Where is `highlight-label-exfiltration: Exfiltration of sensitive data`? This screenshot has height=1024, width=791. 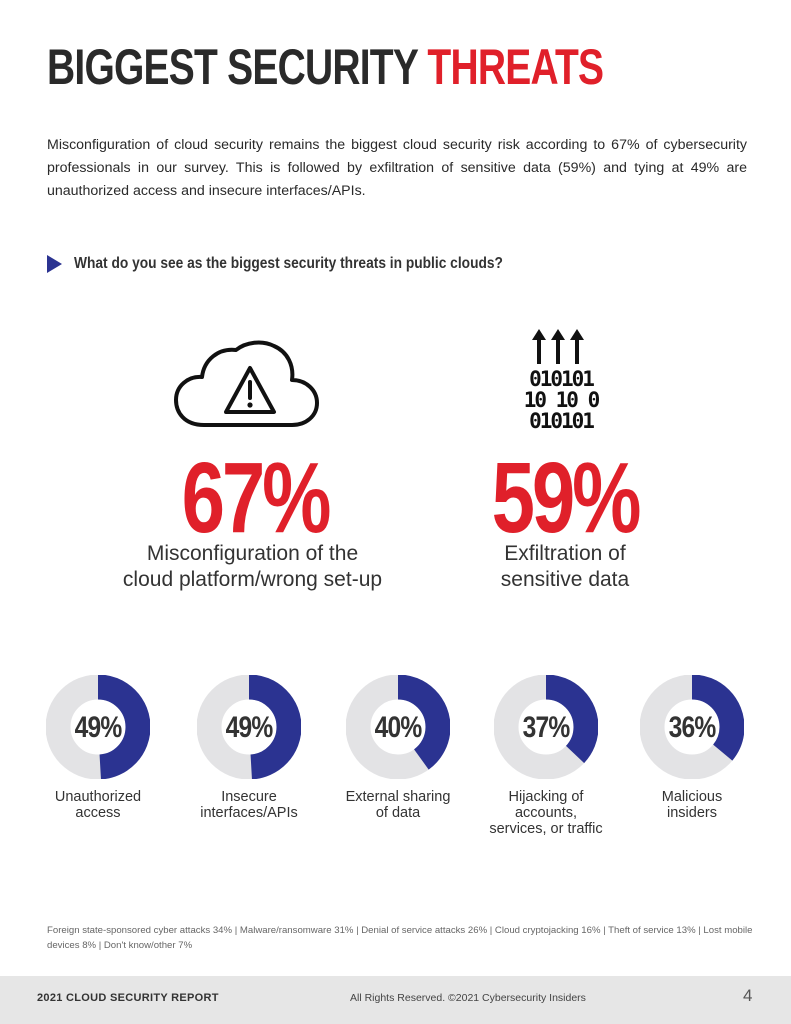 highlight-label-exfiltration: Exfiltration of sensitive data is located at coordinates (565, 566).